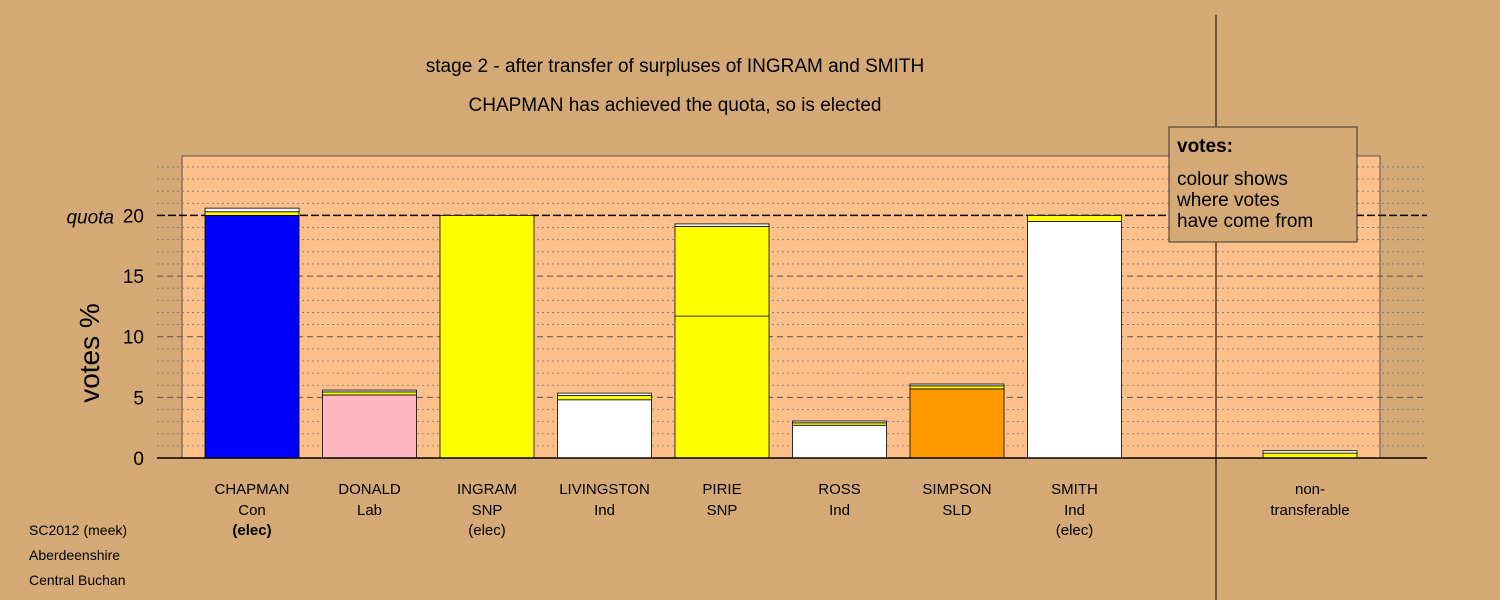  What do you see at coordinates (1205, 146) in the screenshot?
I see `legend-title: votes:` at bounding box center [1205, 146].